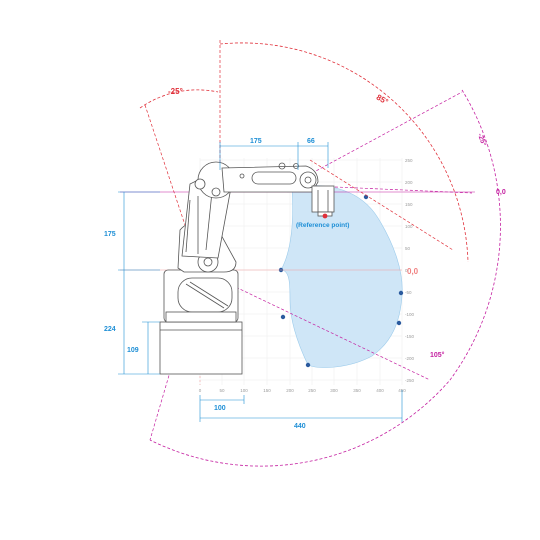 This screenshot has height=540, width=540. I want to click on x-tick: 250, so click(312, 390).